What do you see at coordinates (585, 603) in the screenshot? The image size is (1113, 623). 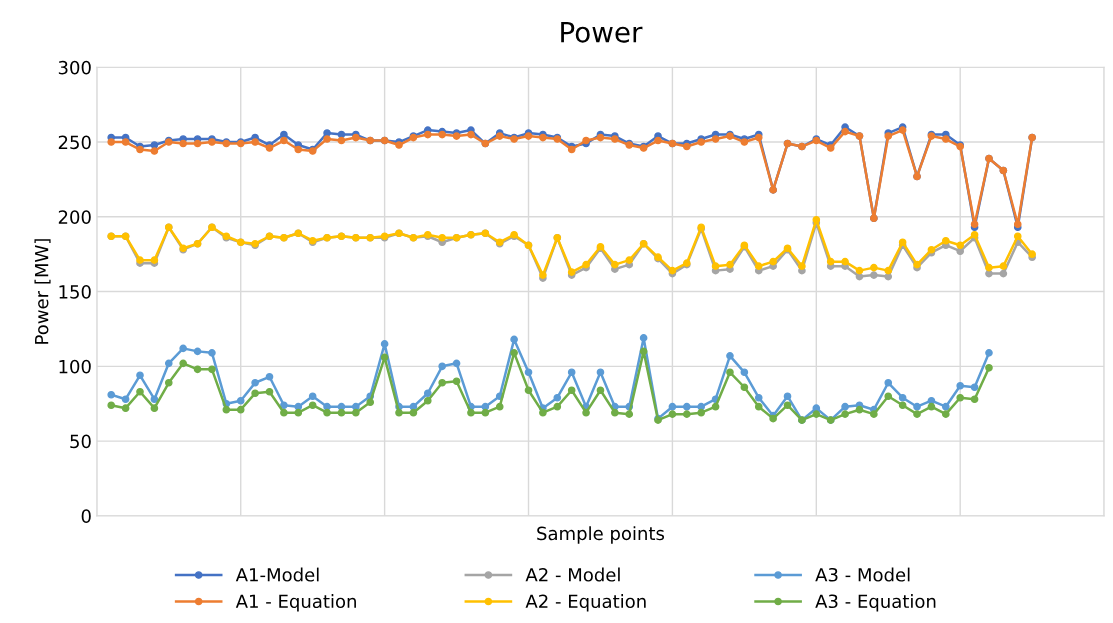 I see `legend-label: A2 - Equation` at bounding box center [585, 603].